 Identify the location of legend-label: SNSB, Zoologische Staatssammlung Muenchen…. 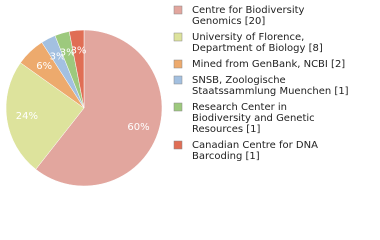
(270, 86).